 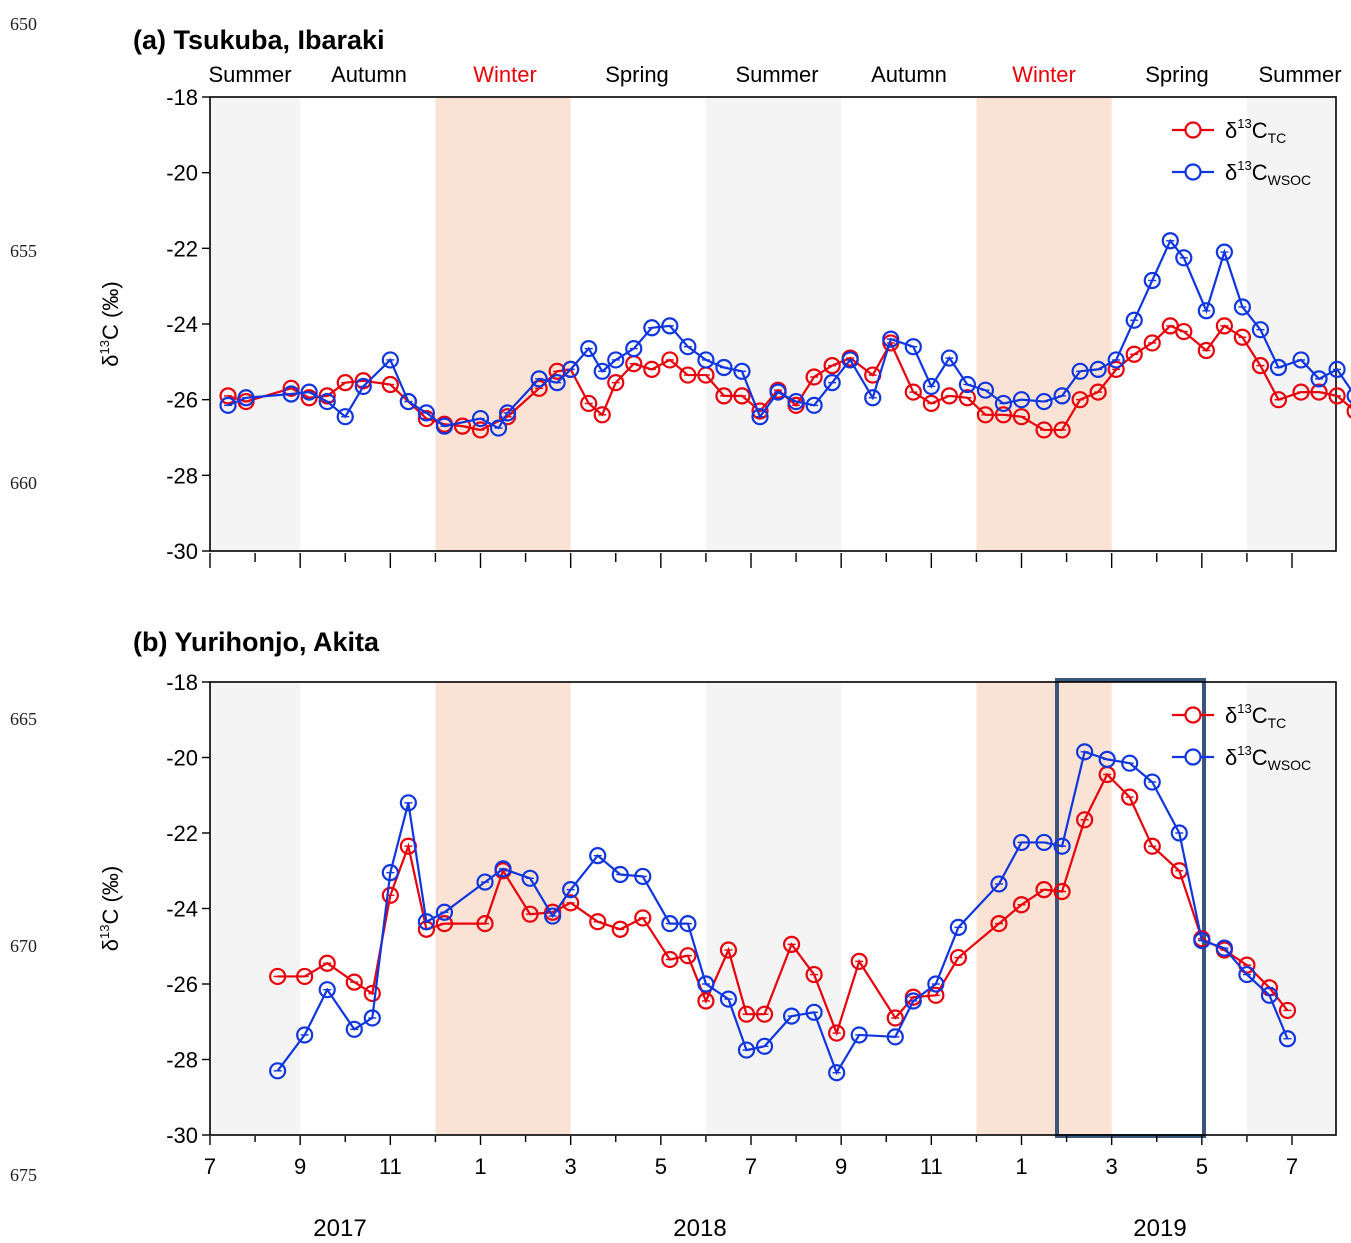 What do you see at coordinates (23, 251) in the screenshot?
I see `line-number: 655` at bounding box center [23, 251].